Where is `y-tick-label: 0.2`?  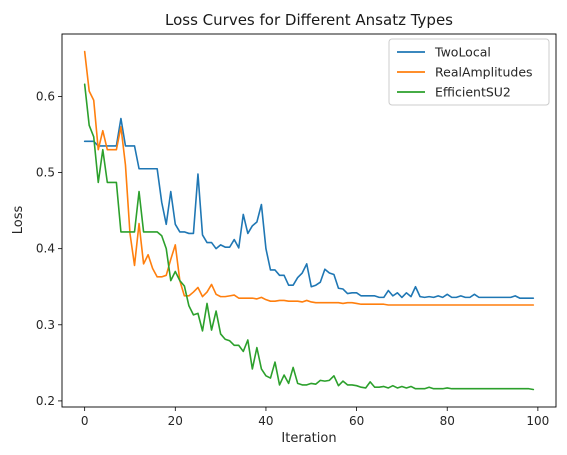
y-tick-label: 0.2 is located at coordinates (45, 401).